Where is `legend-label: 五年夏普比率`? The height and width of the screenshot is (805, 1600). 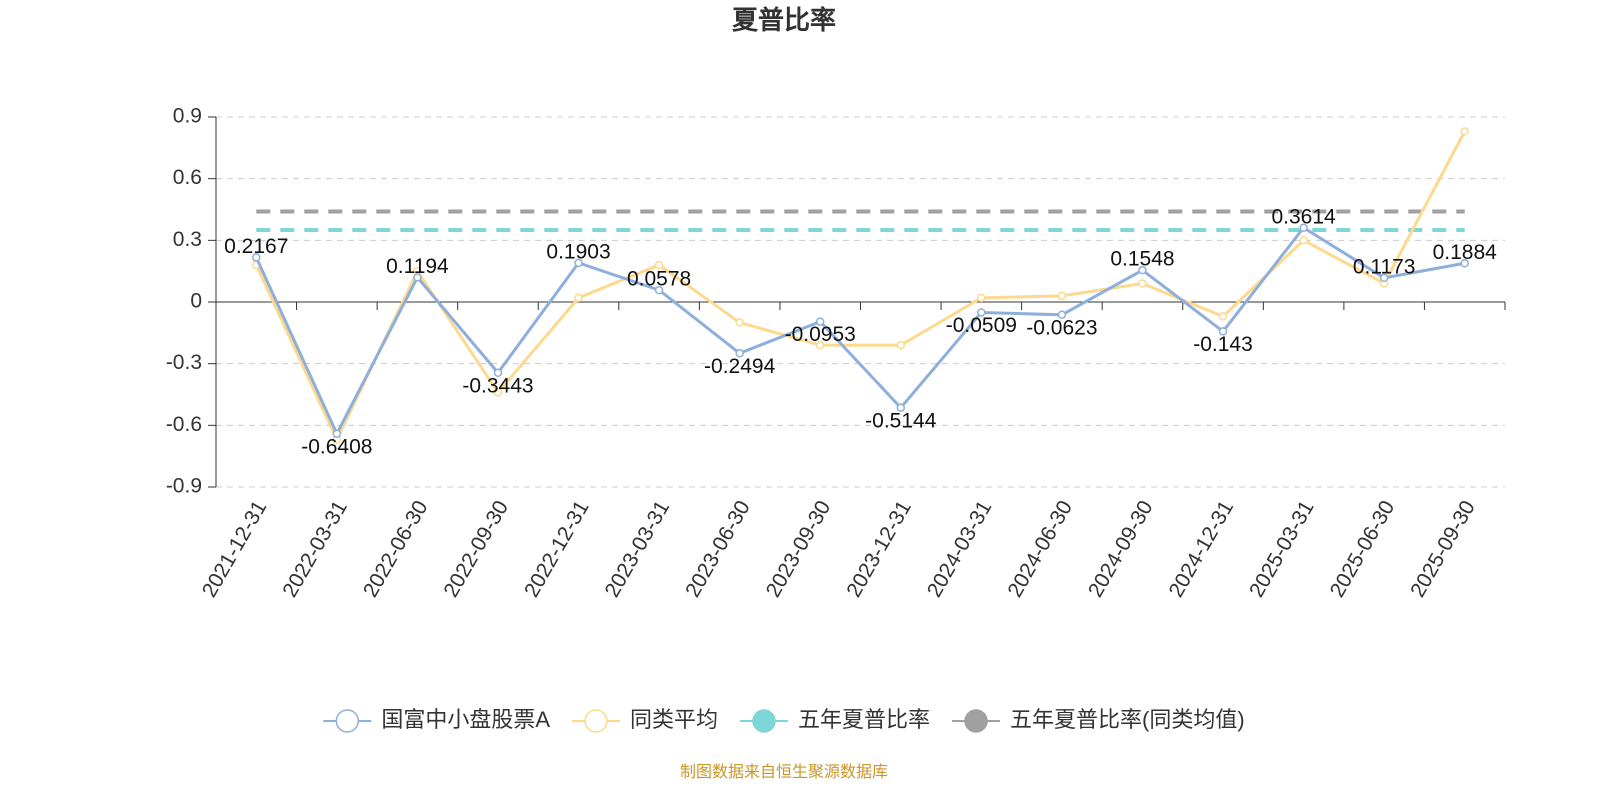 legend-label: 五年夏普比率 is located at coordinates (864, 719).